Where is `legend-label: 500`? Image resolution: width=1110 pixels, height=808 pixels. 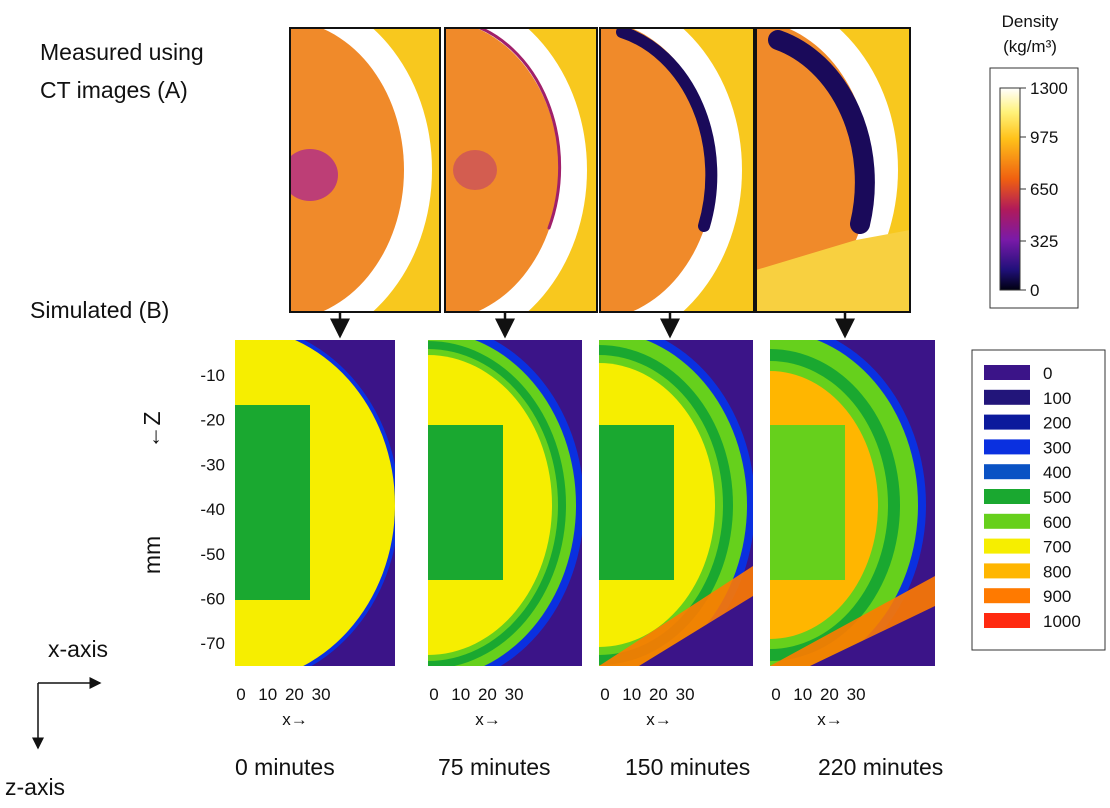
legend-label: 500 is located at coordinates (1057, 497).